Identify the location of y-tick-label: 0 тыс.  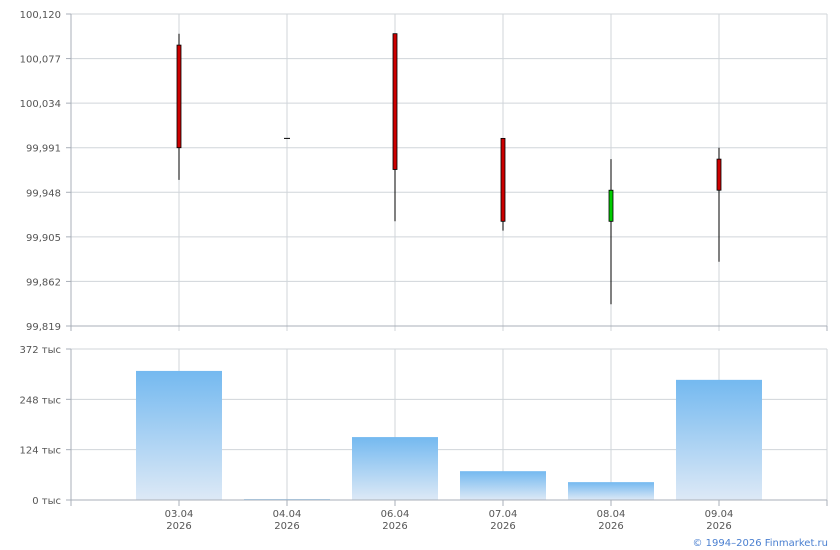
(46, 501).